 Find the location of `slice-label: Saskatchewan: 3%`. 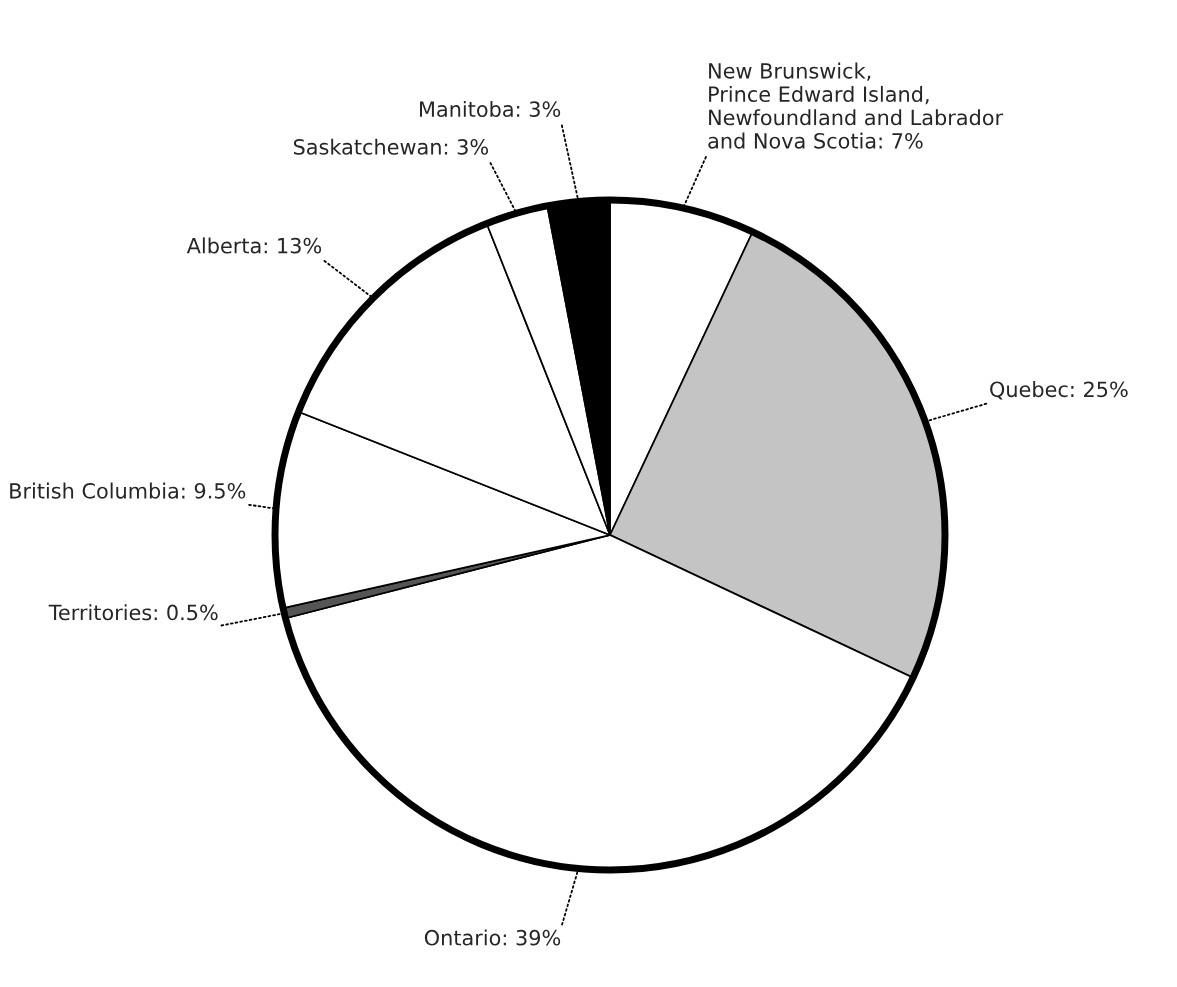

slice-label: Saskatchewan: 3% is located at coordinates (391, 146).